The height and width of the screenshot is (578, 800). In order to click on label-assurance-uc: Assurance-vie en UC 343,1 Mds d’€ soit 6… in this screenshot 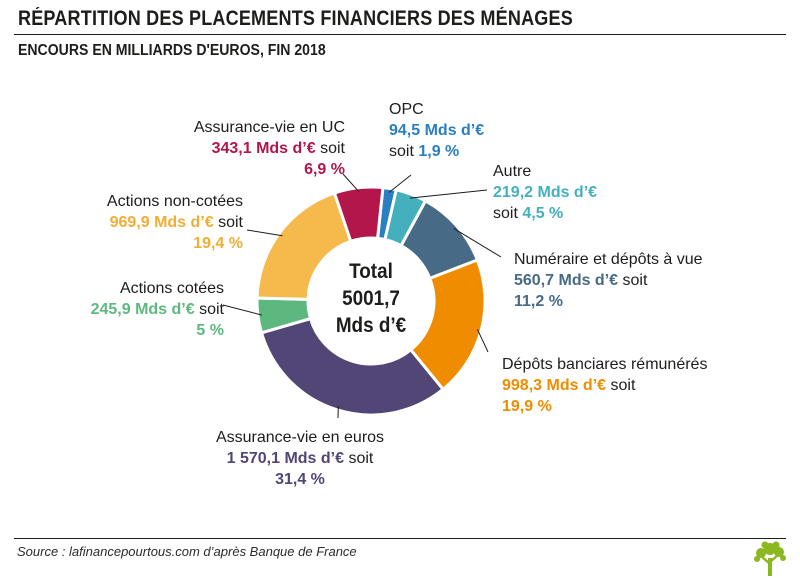, I will do `click(247, 148)`.